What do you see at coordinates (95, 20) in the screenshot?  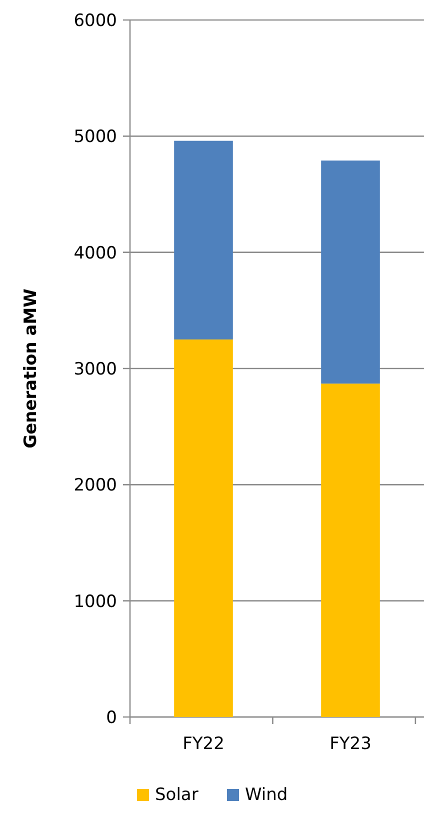 I see `y-tick-label: 6000` at bounding box center [95, 20].